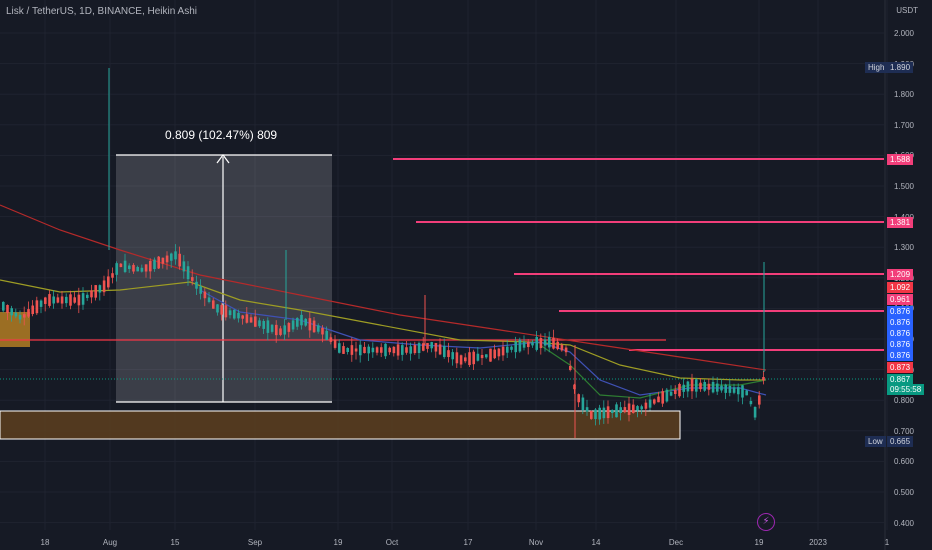 The width and height of the screenshot is (932, 550). I want to click on price-label: 1.381, so click(900, 222).